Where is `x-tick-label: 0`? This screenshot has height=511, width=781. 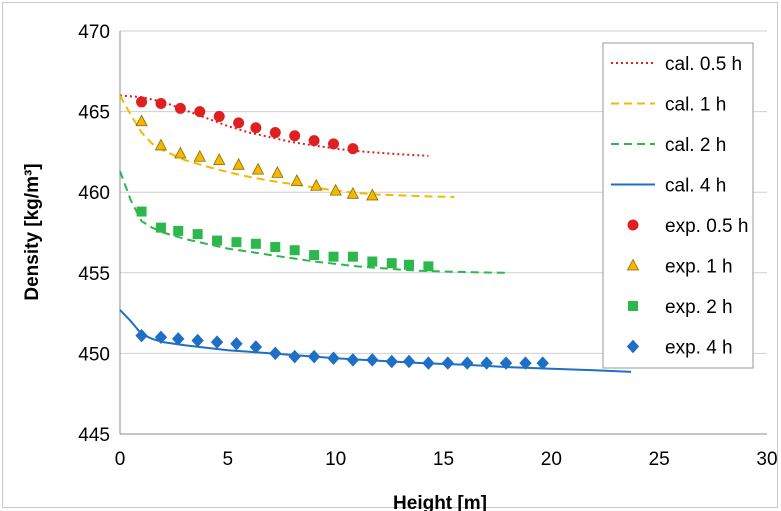
x-tick-label: 0 is located at coordinates (120, 459).